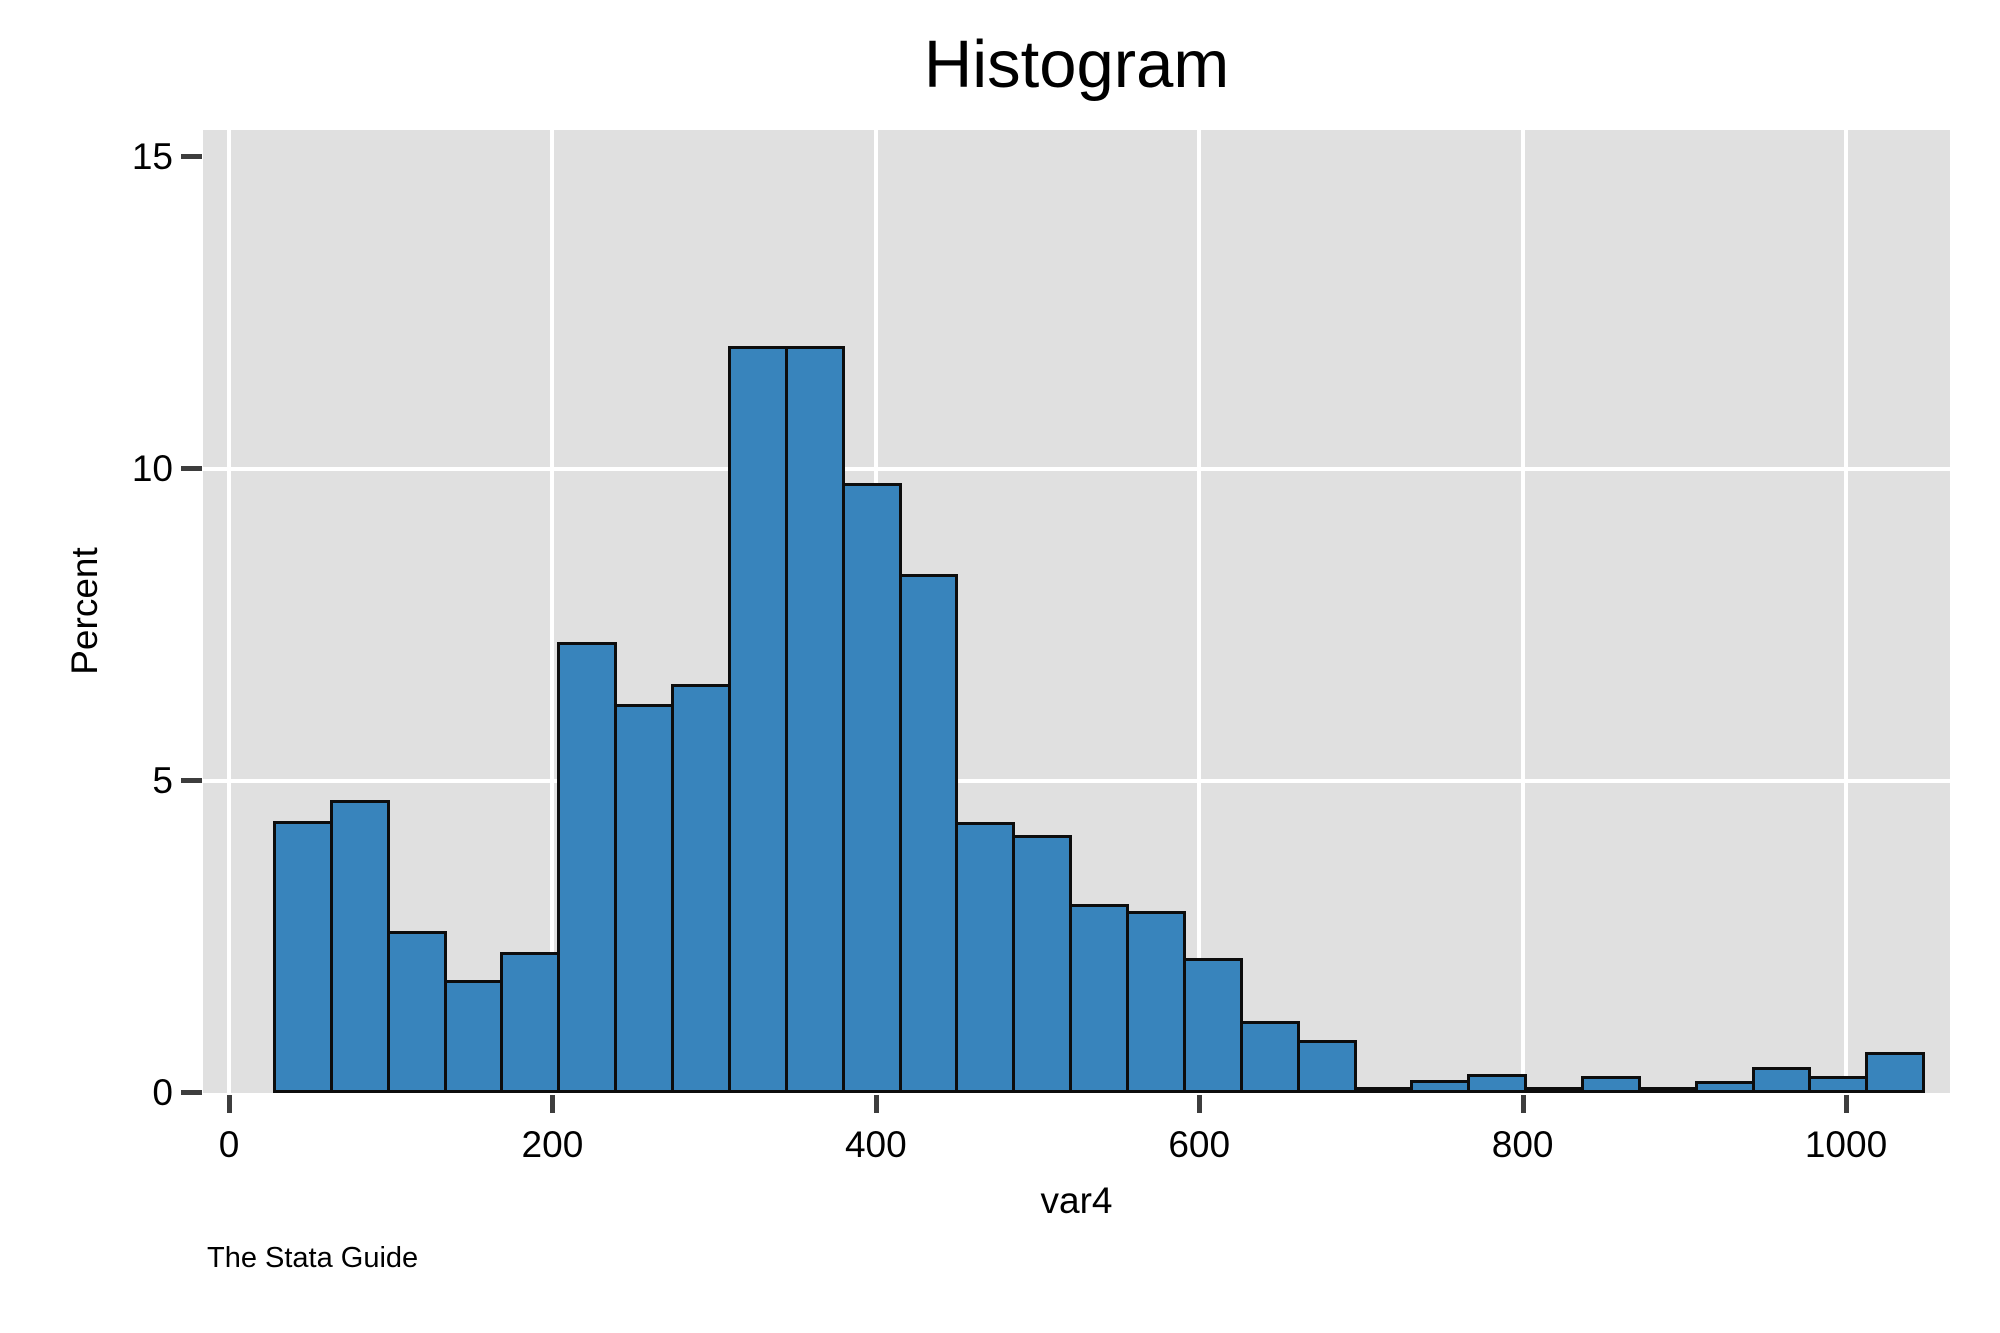 The height and width of the screenshot is (1333, 2000). I want to click on y-axis-title: Percent, so click(84, 611).